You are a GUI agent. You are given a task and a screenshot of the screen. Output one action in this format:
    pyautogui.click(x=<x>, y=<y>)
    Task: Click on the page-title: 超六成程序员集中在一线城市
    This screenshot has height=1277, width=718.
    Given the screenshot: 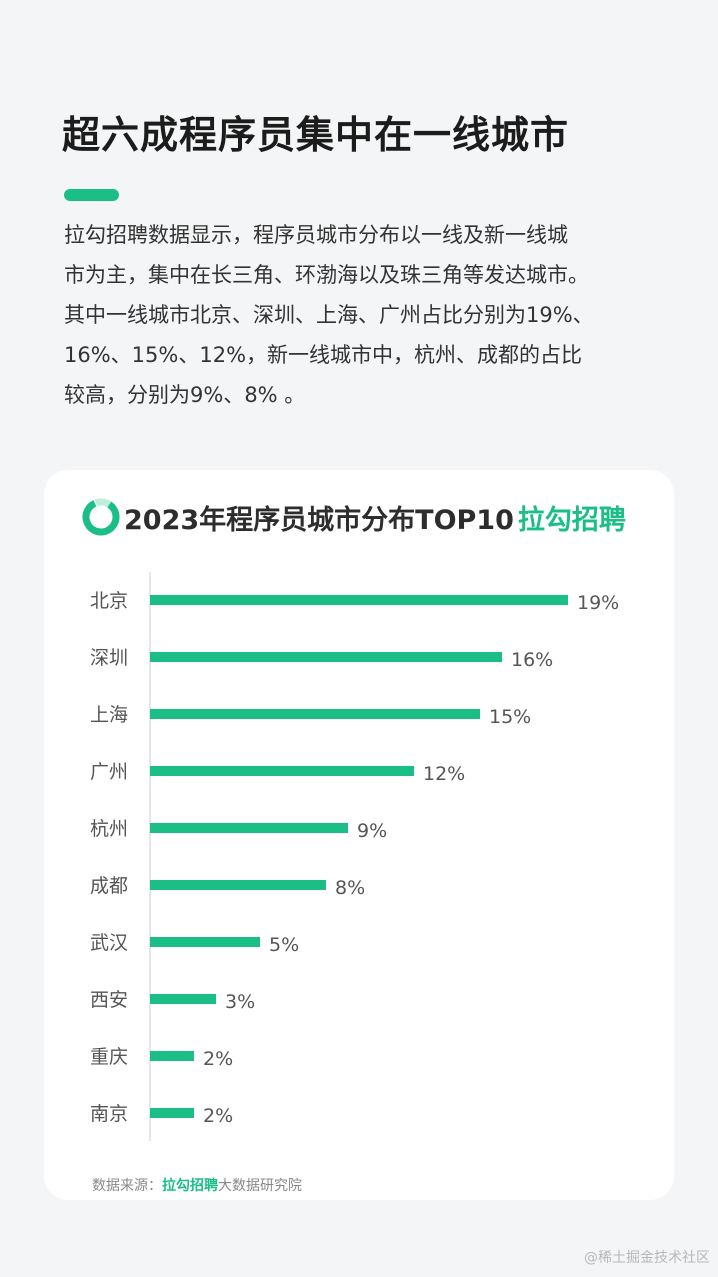 What is the action you would take?
    pyautogui.click(x=316, y=135)
    